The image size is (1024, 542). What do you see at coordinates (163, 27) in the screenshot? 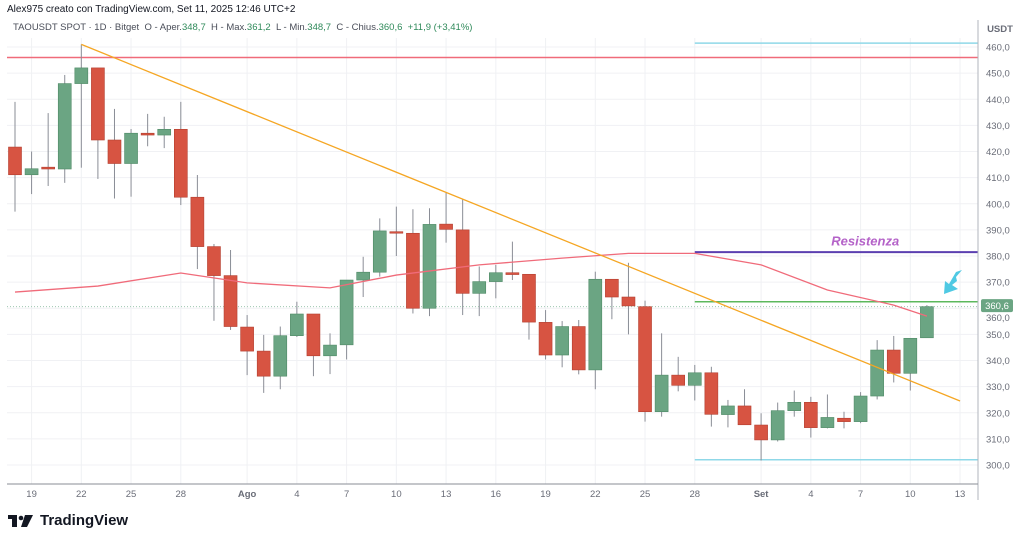
I see `open-label: O - Aper.` at bounding box center [163, 27].